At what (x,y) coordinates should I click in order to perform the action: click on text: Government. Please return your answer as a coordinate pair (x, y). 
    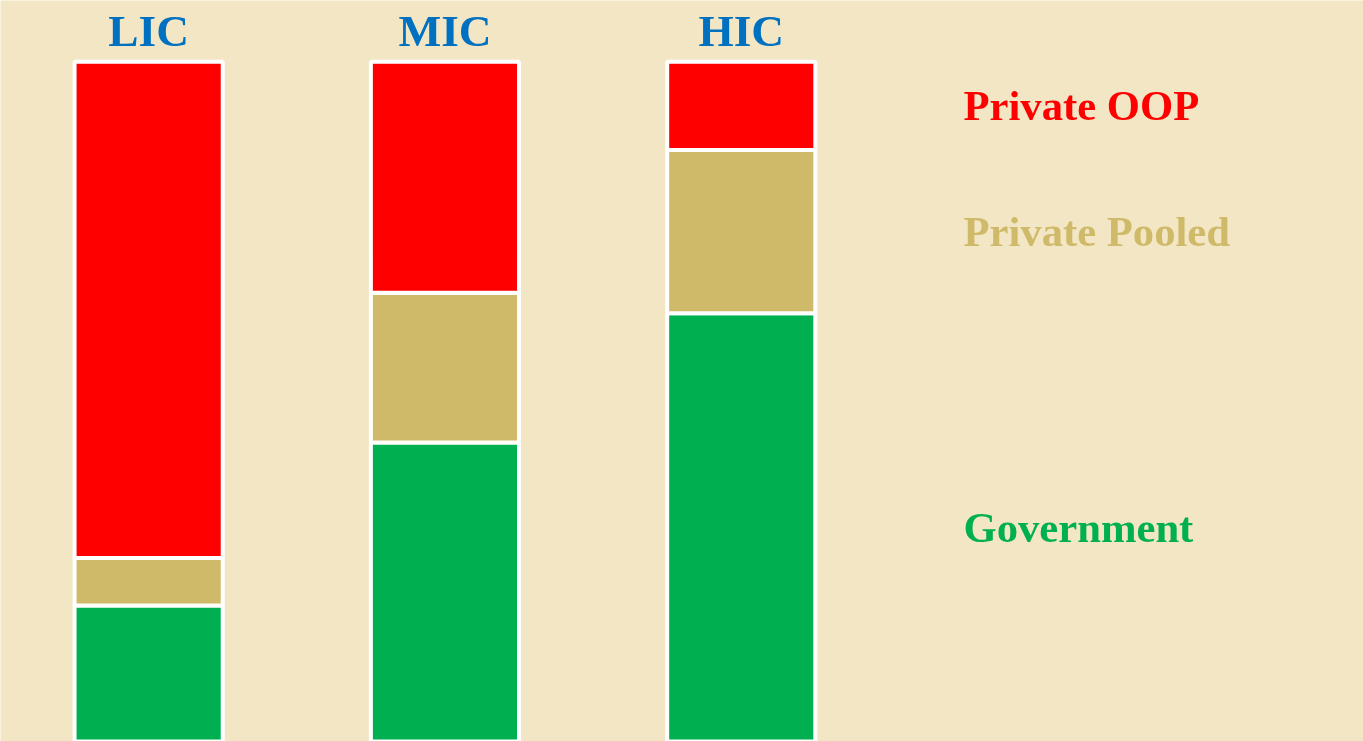
    Looking at the image, I should click on (1079, 527).